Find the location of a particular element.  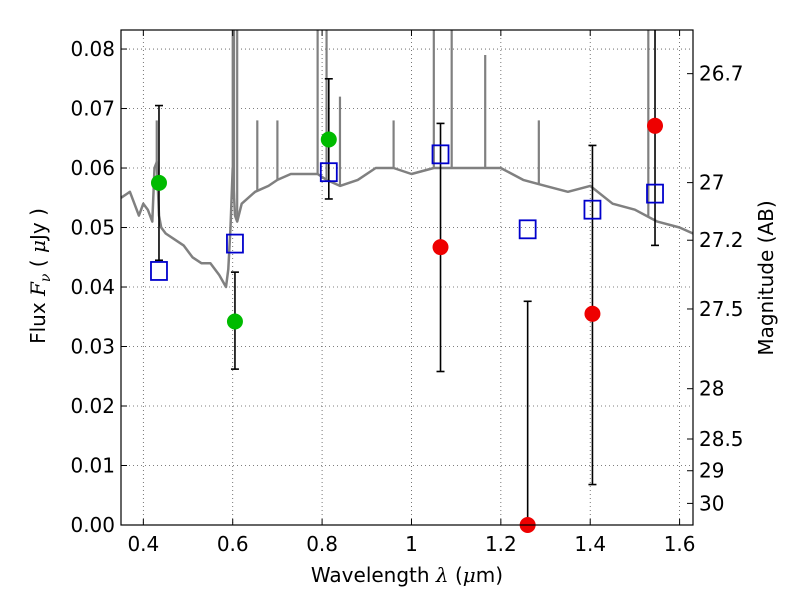

y-tick-label: 0.04 is located at coordinates (92, 287).